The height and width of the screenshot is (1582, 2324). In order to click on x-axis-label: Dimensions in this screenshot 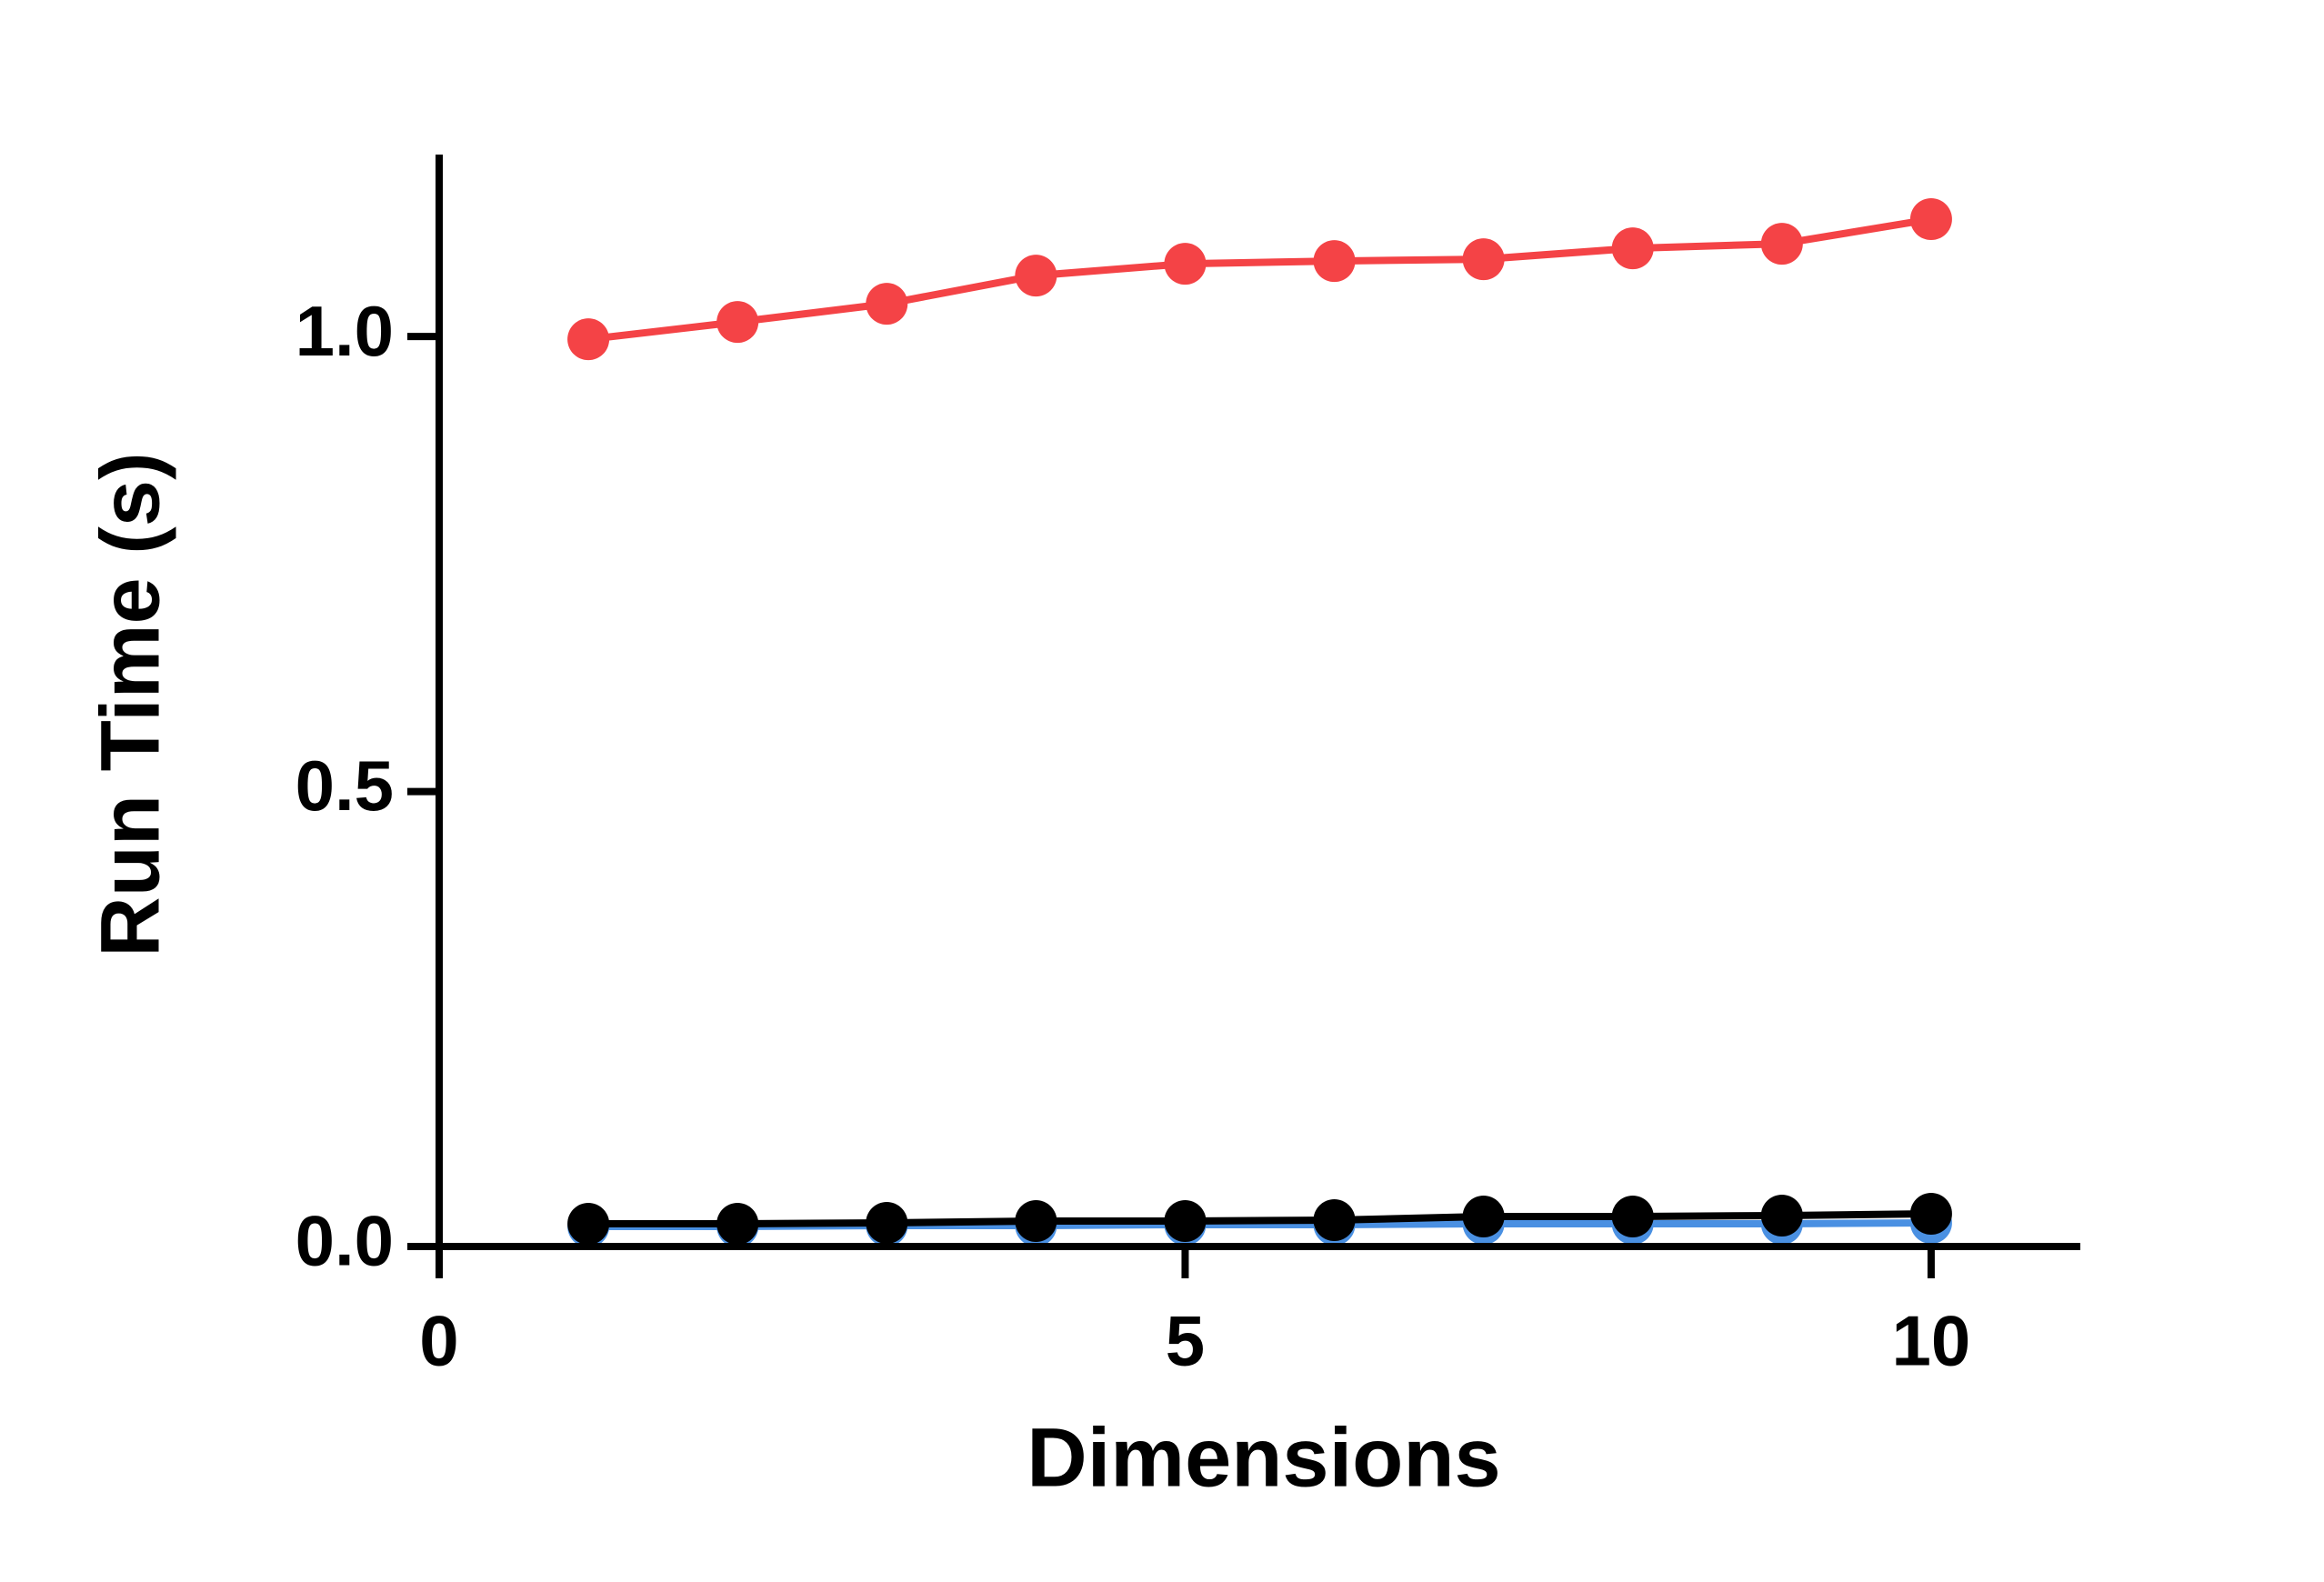, I will do `click(1263, 1457)`.